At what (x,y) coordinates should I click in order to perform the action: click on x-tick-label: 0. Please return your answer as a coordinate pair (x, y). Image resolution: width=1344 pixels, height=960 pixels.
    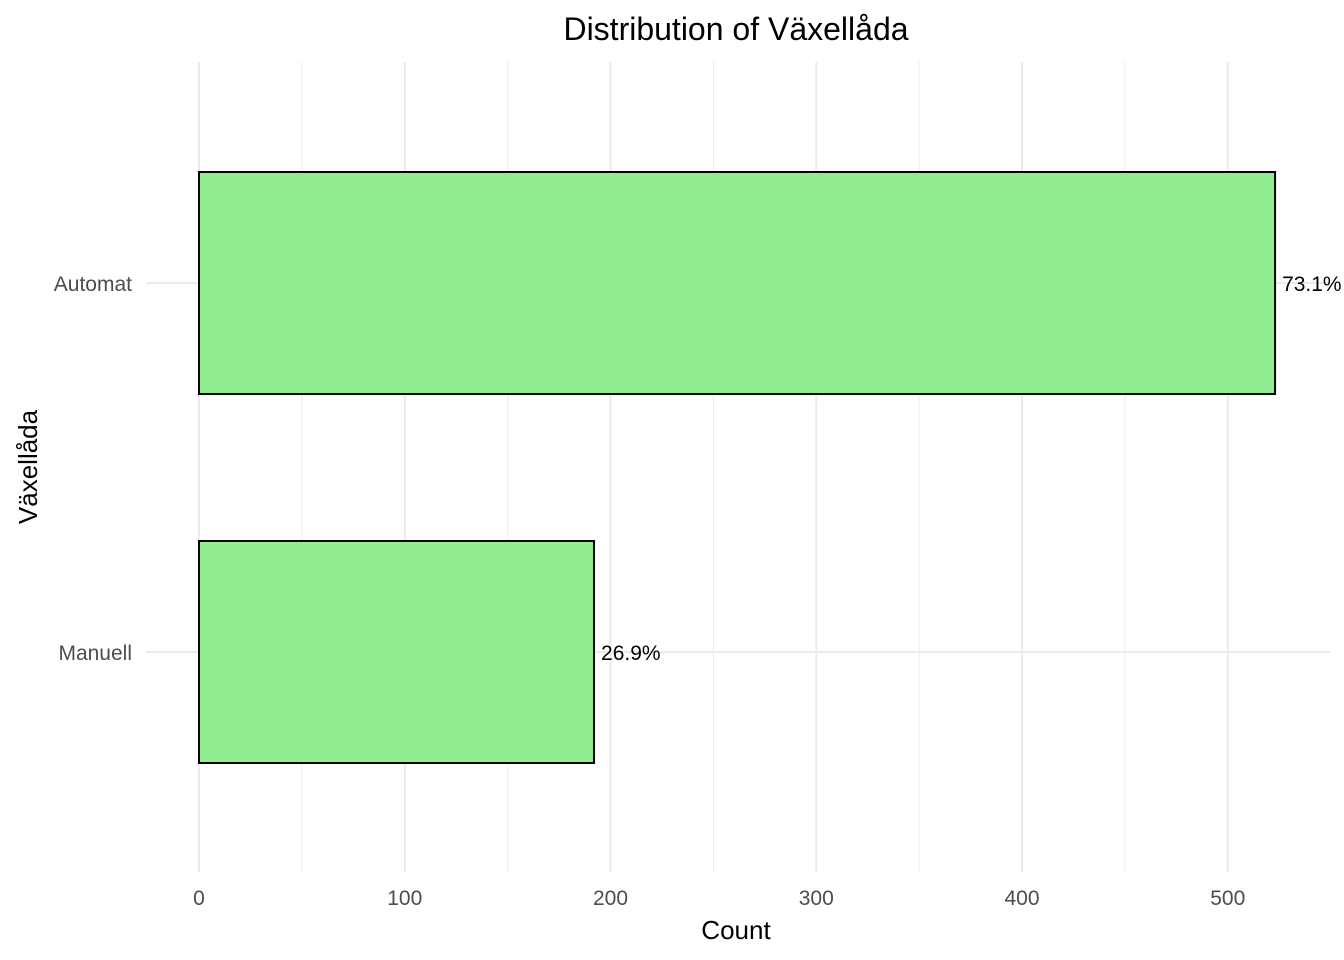
    Looking at the image, I should click on (199, 898).